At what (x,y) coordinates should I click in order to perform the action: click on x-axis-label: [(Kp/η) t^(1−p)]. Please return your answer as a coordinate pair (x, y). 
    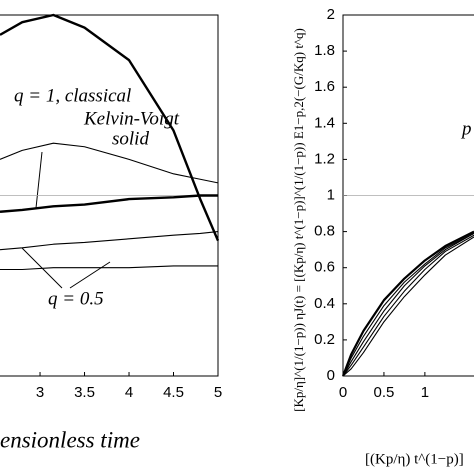
    Looking at the image, I should click on (414, 459).